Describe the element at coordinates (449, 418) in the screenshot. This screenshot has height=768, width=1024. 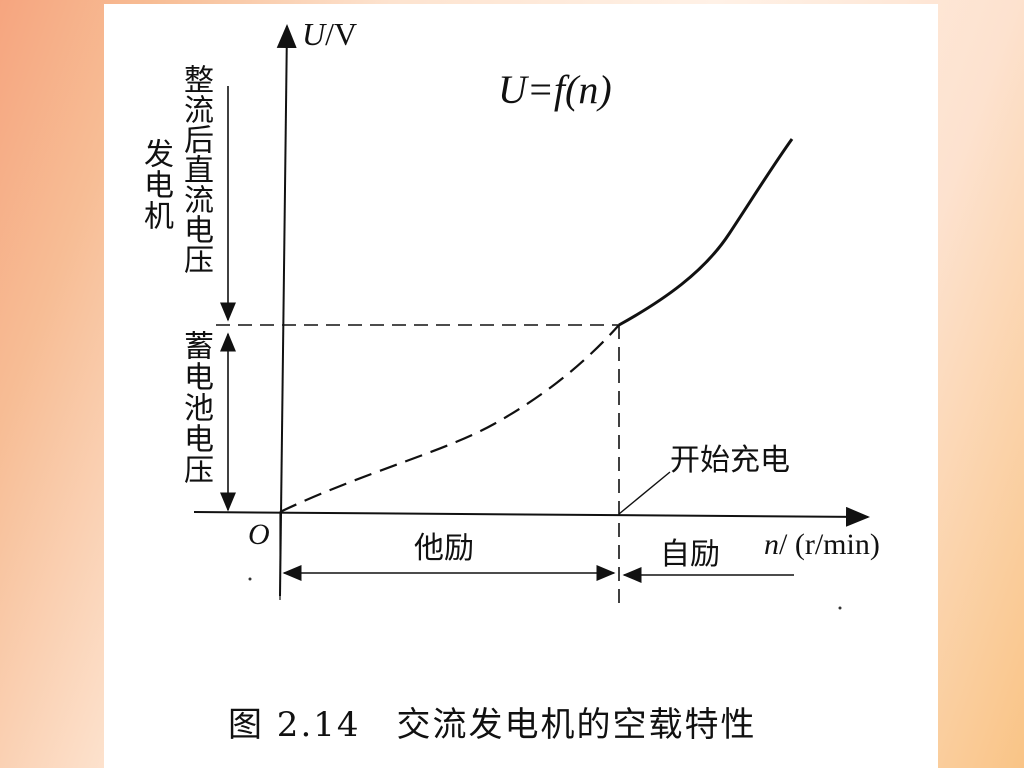
I see `curve-separate-excitation` at that location.